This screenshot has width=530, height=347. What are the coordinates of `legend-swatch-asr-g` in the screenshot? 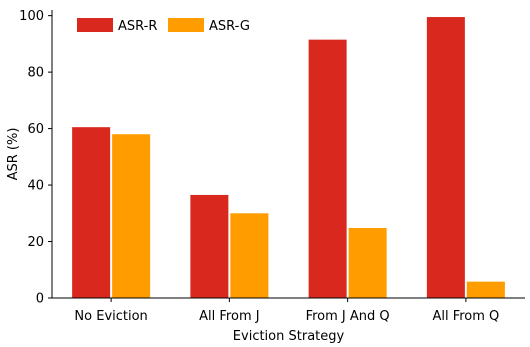 It's located at (186, 25).